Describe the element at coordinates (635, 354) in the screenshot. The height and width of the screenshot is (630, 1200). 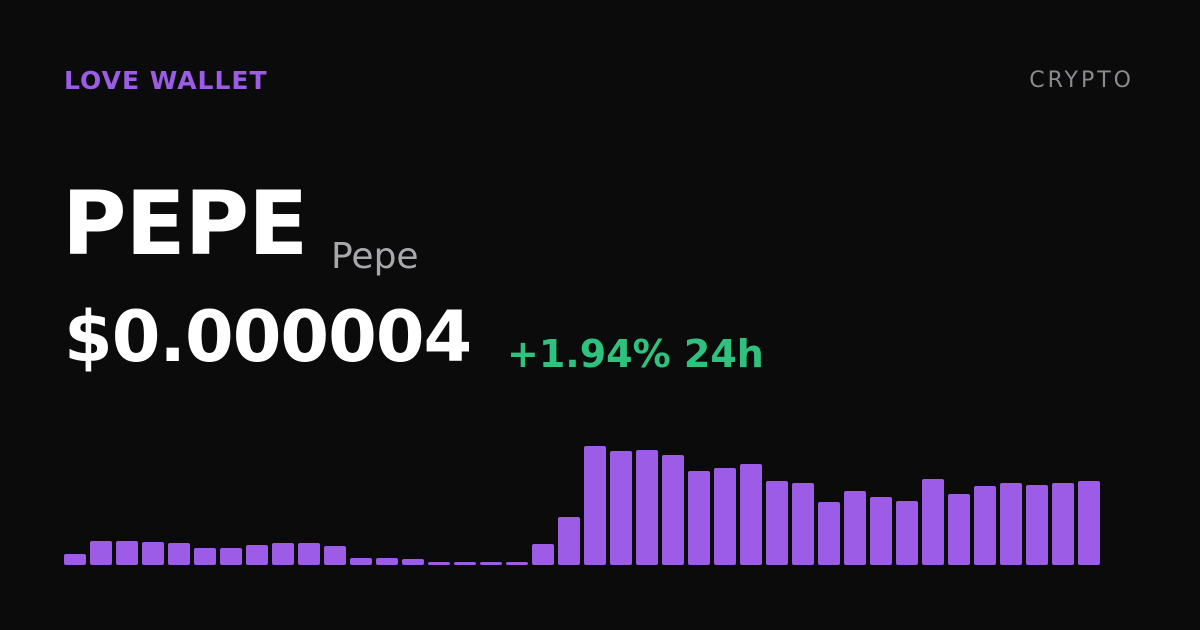
I see `price-change: +1.94% 24h` at that location.